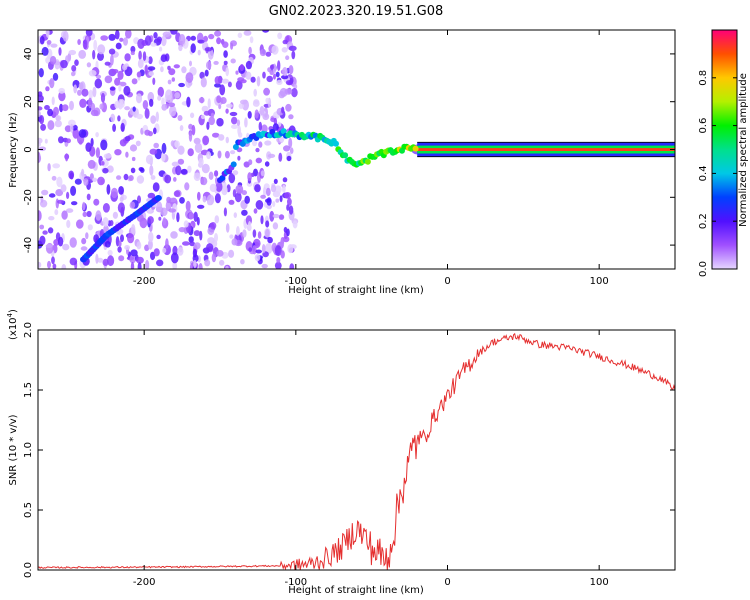  What do you see at coordinates (703, 173) in the screenshot?
I see `colorbar-tick-label: 0.4` at bounding box center [703, 173].